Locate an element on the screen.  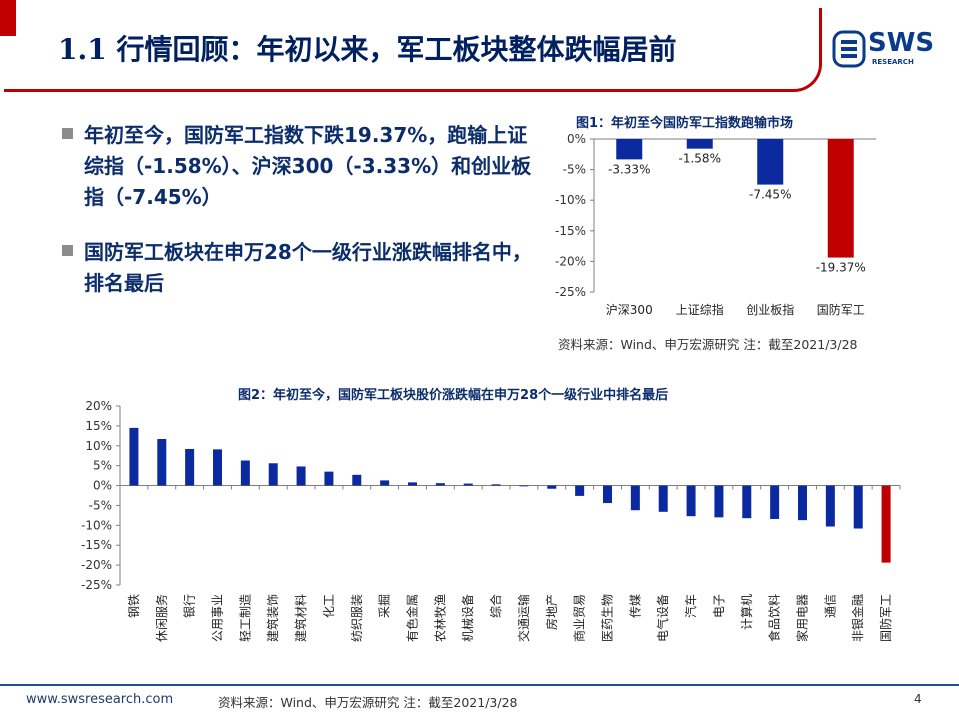
title-accent-bar is located at coordinates (8, 18).